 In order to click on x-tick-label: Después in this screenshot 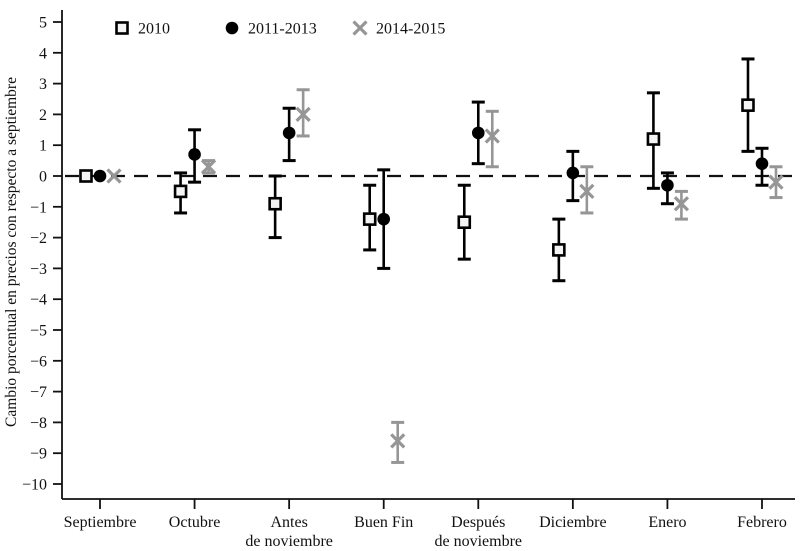, I will do `click(478, 522)`.